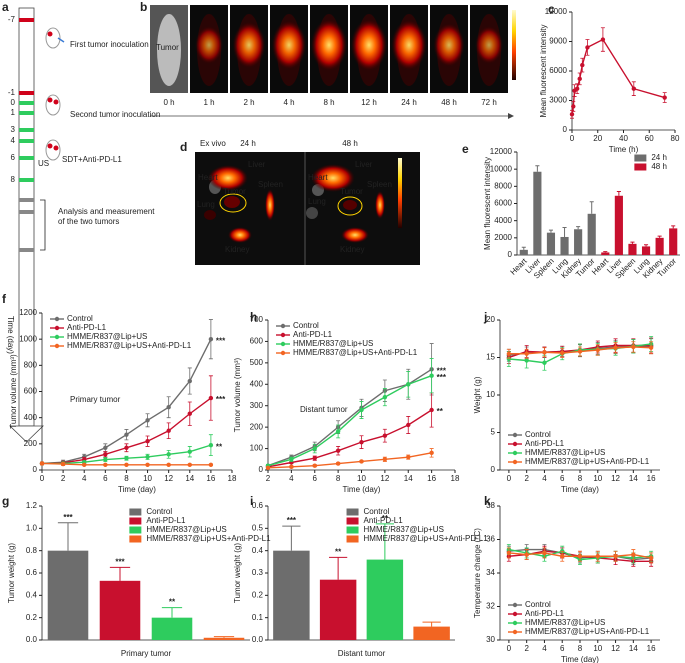  What do you see at coordinates (28, 338) in the screenshot?
I see `y-tick-label: 1000` at bounding box center [28, 338].